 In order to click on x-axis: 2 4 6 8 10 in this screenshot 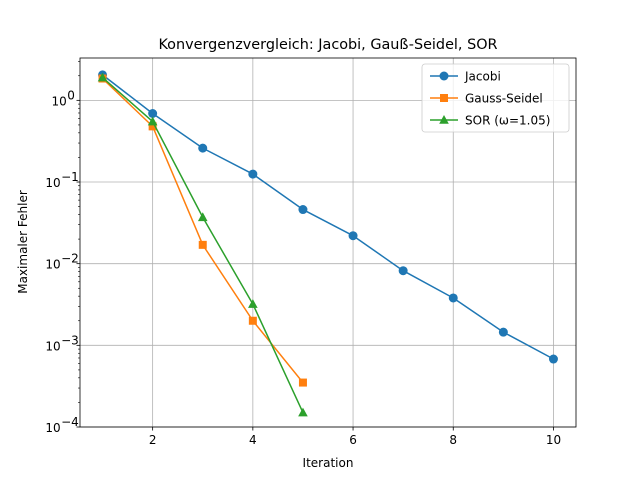, I will do `click(355, 437)`.